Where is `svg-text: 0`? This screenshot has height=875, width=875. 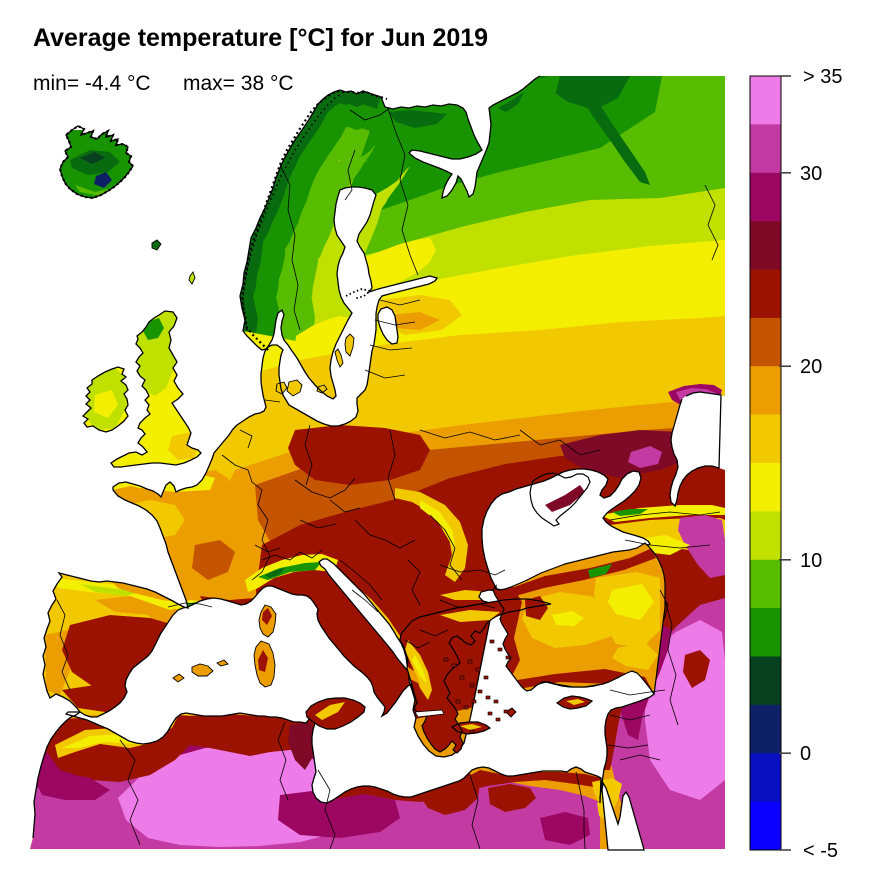 svg-text: 0 is located at coordinates (805, 754).